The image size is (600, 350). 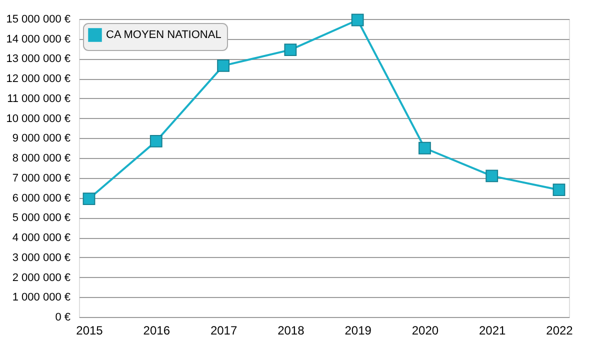 I want to click on y-tick-label: 13 000 000 €, so click(x=38, y=59).